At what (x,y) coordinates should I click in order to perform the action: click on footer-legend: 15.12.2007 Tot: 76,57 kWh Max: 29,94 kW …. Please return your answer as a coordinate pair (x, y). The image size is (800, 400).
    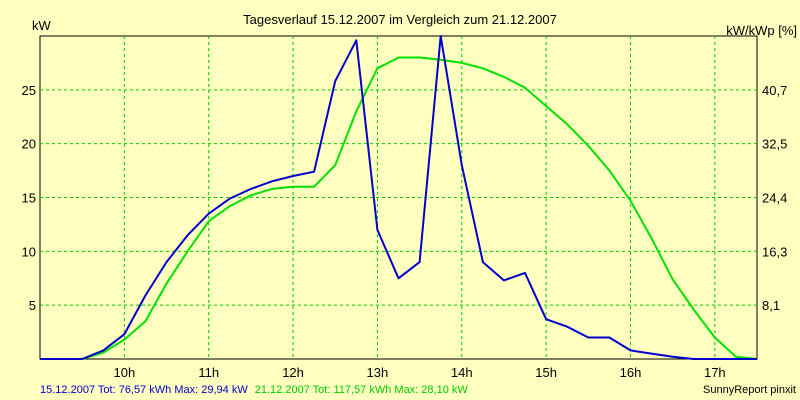
    Looking at the image, I should click on (254, 390).